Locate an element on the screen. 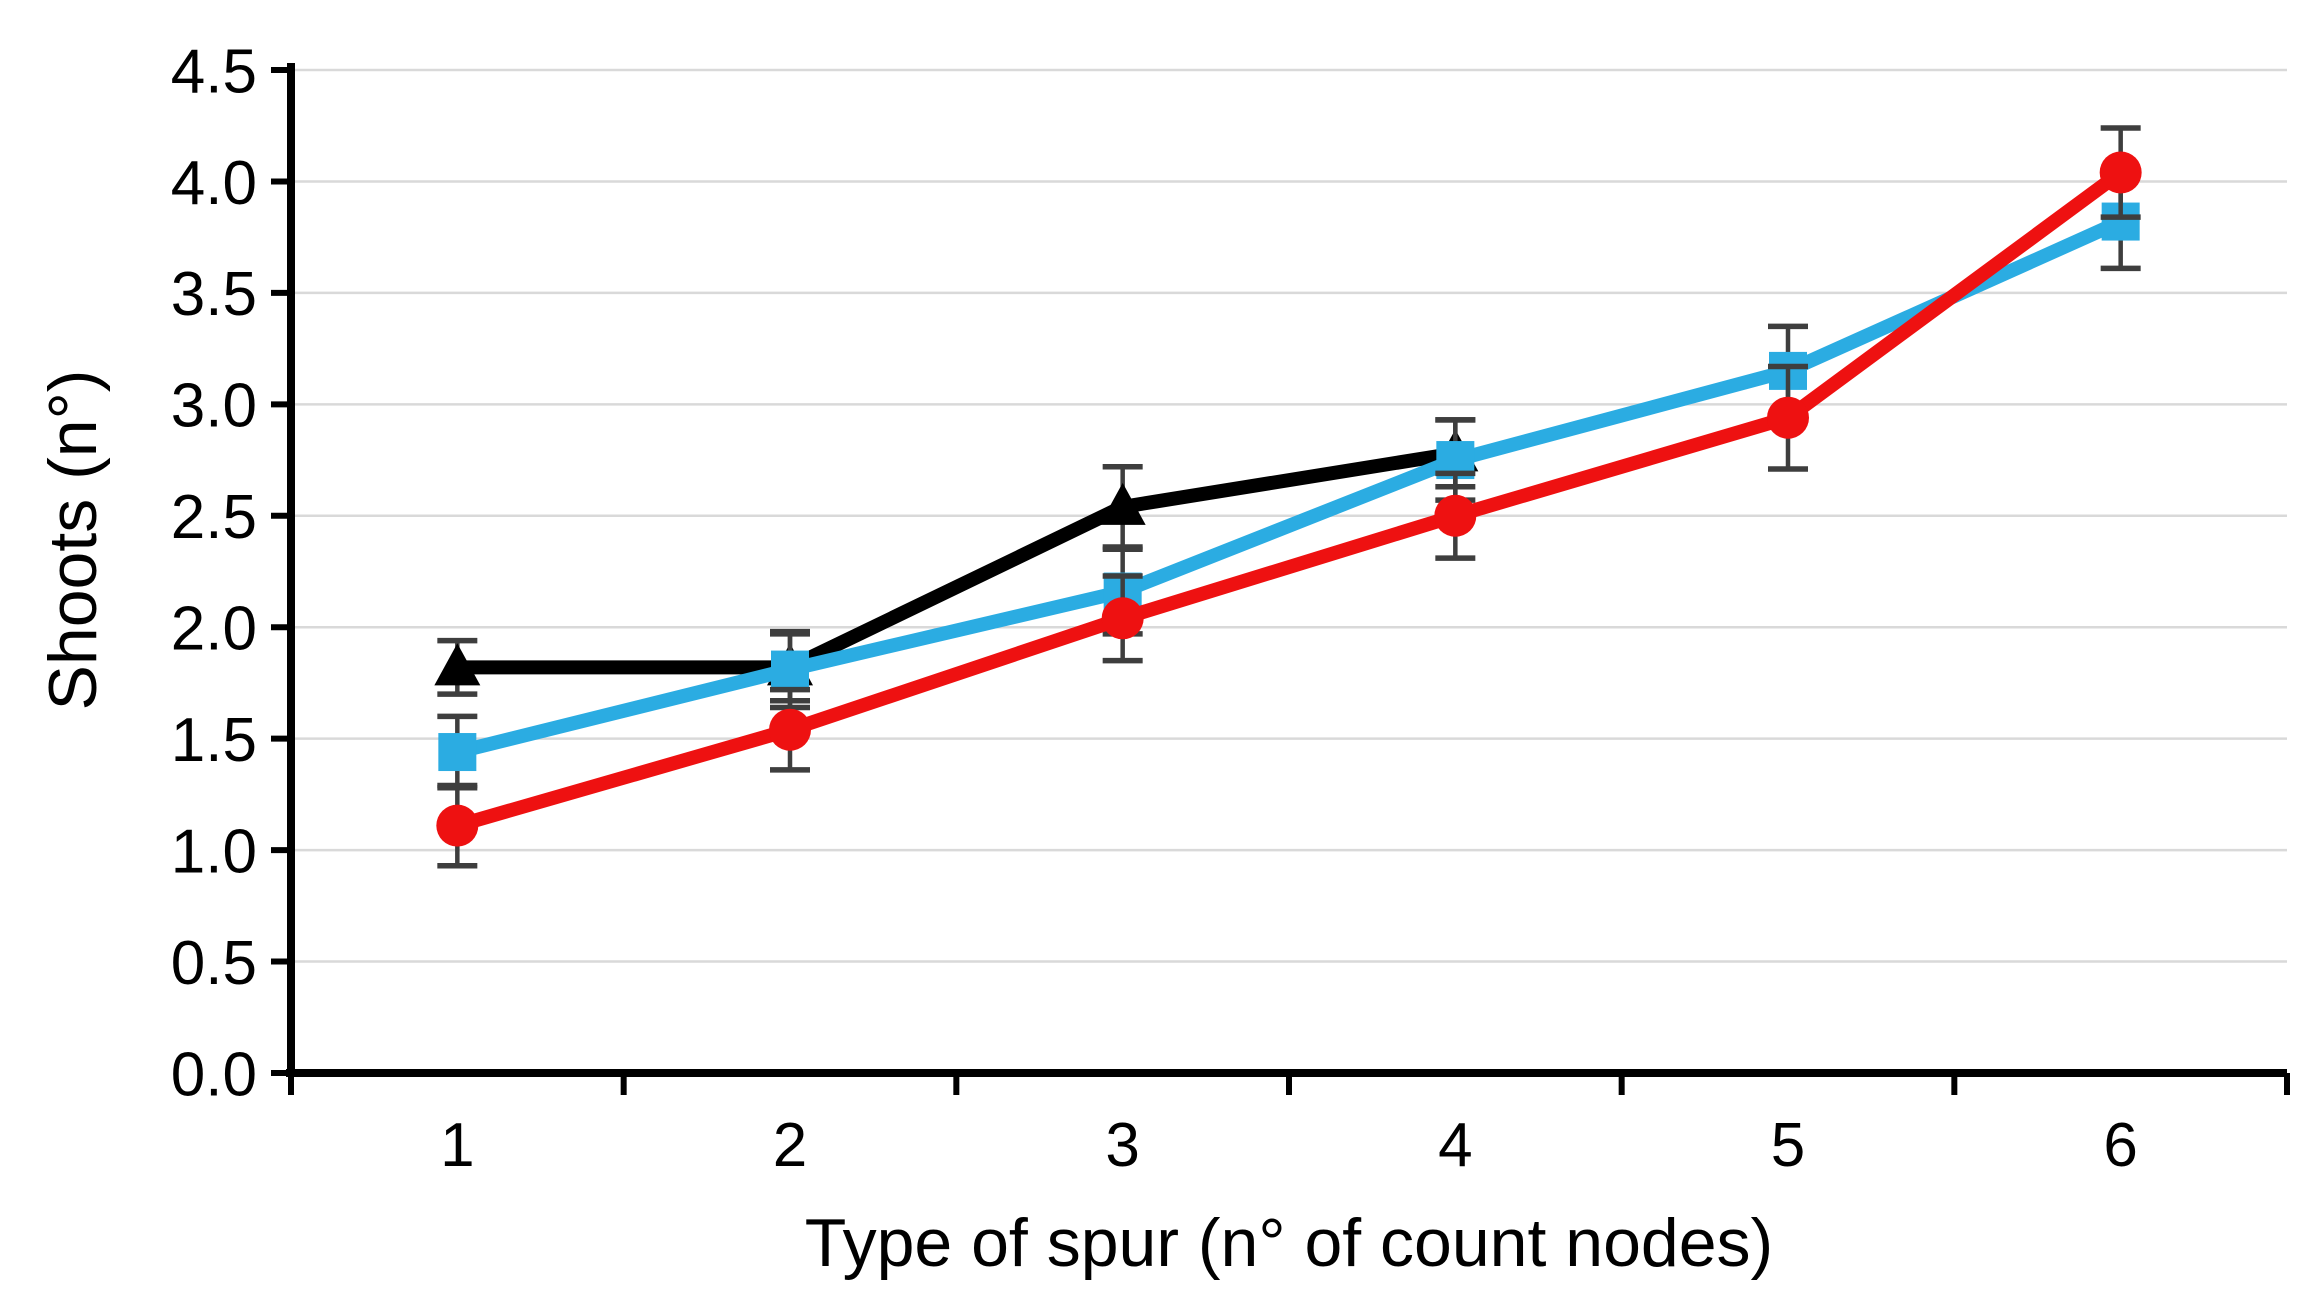 The image size is (2319, 1301). y-tick-label: 2.0 is located at coordinates (214, 629).